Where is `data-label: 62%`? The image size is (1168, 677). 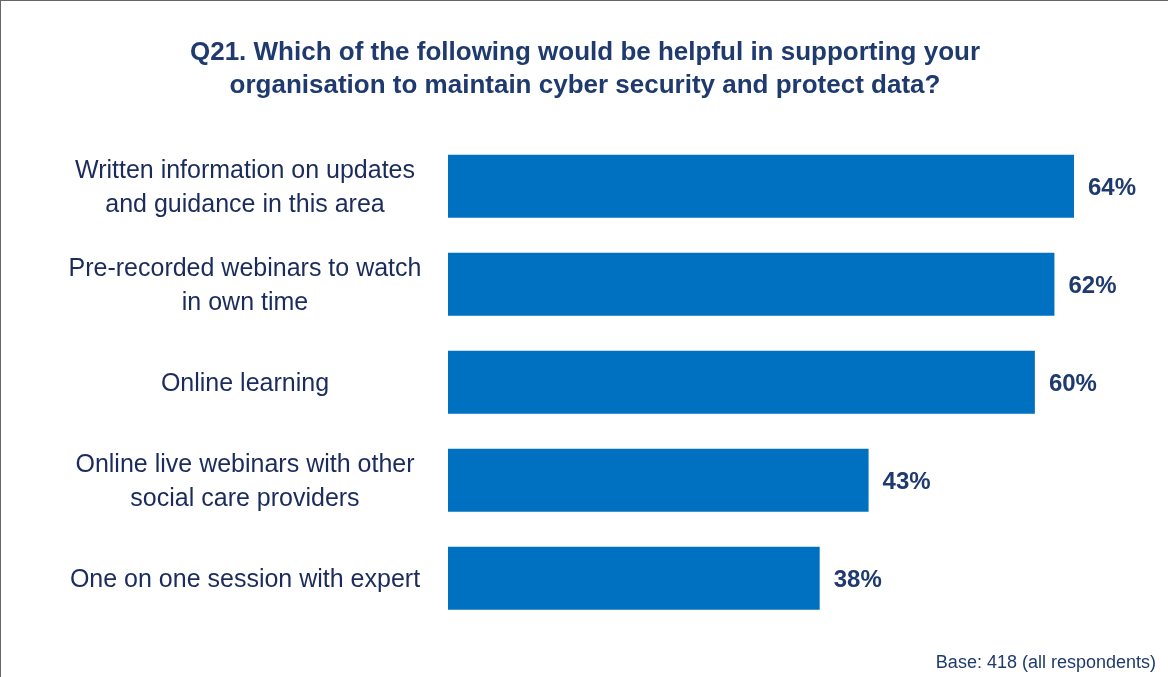 data-label: 62% is located at coordinates (1092, 284).